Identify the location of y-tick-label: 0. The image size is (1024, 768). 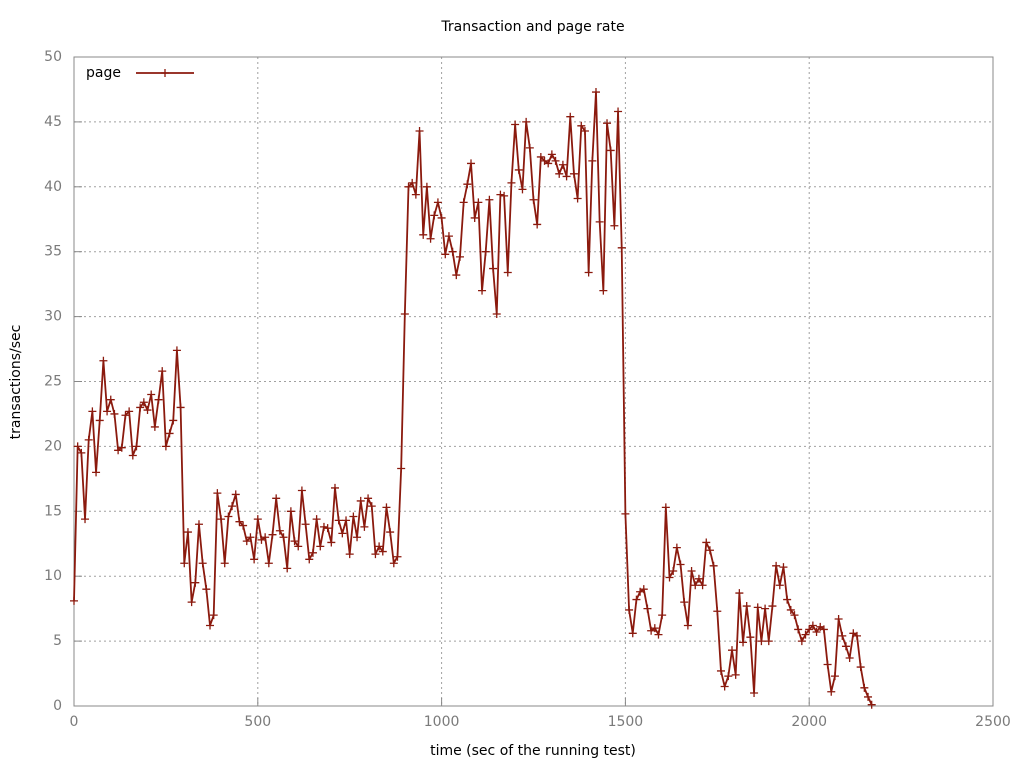
(57, 706).